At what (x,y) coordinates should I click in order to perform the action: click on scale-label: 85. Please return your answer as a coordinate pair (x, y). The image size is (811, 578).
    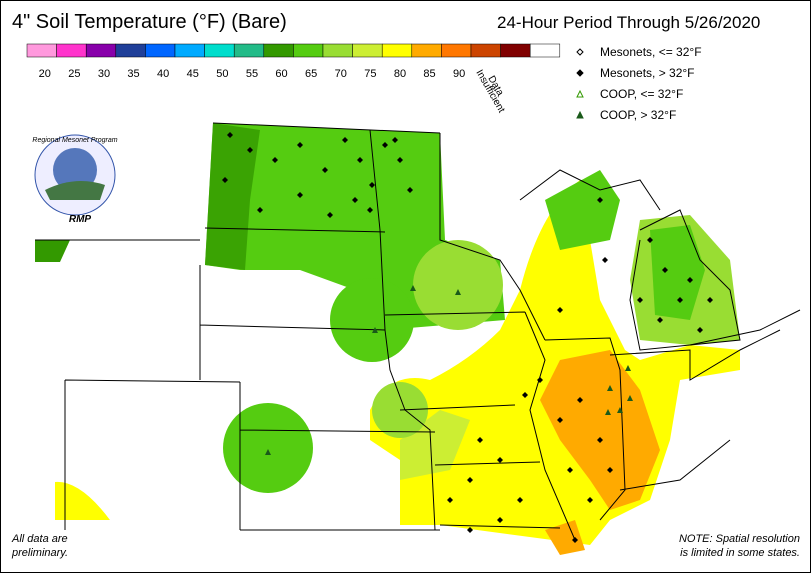
    Looking at the image, I should click on (429, 74).